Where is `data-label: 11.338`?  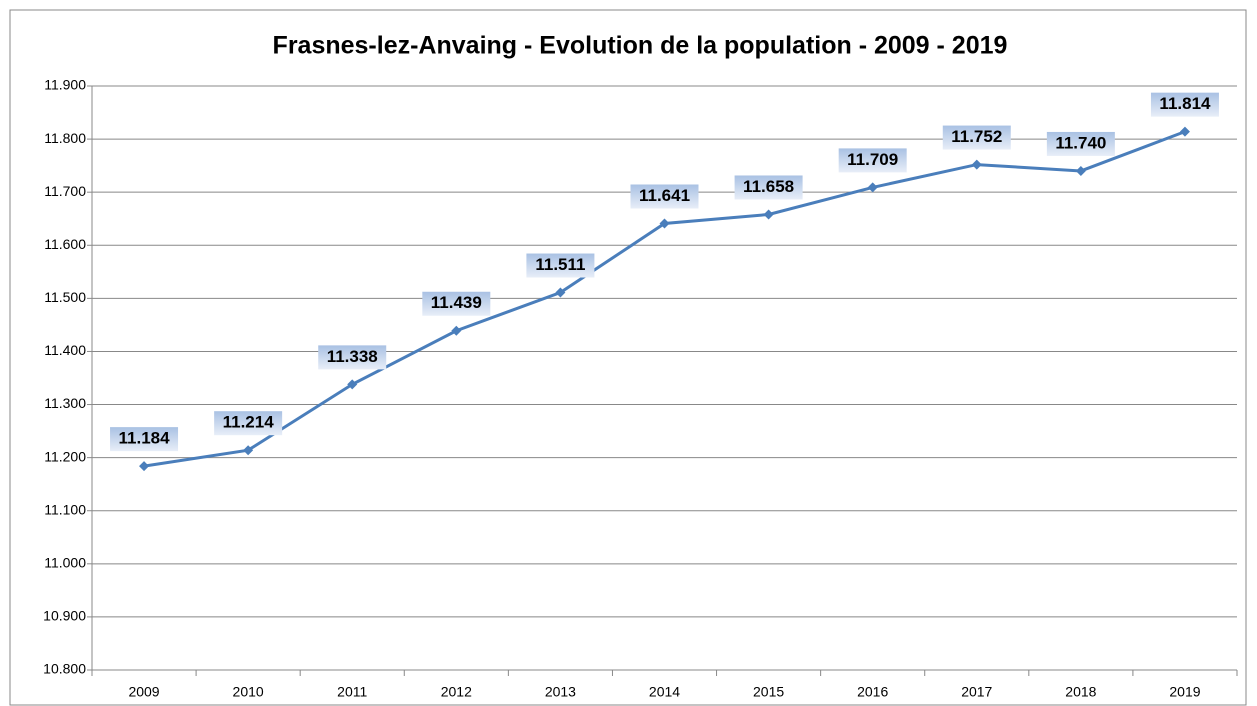 data-label: 11.338 is located at coordinates (352, 356).